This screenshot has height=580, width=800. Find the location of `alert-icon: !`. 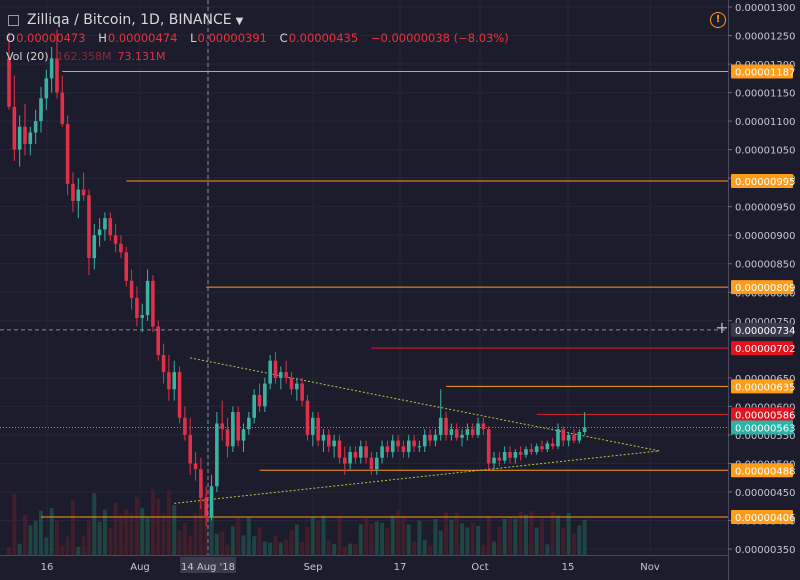

alert-icon: ! is located at coordinates (718, 20).